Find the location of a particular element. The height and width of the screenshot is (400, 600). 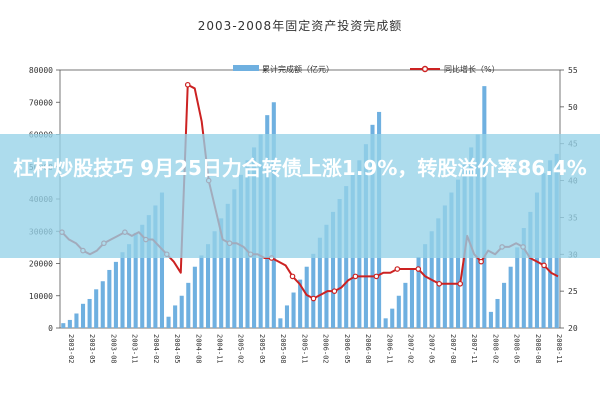

right-axis-tick-label: 50 is located at coordinates (573, 107).